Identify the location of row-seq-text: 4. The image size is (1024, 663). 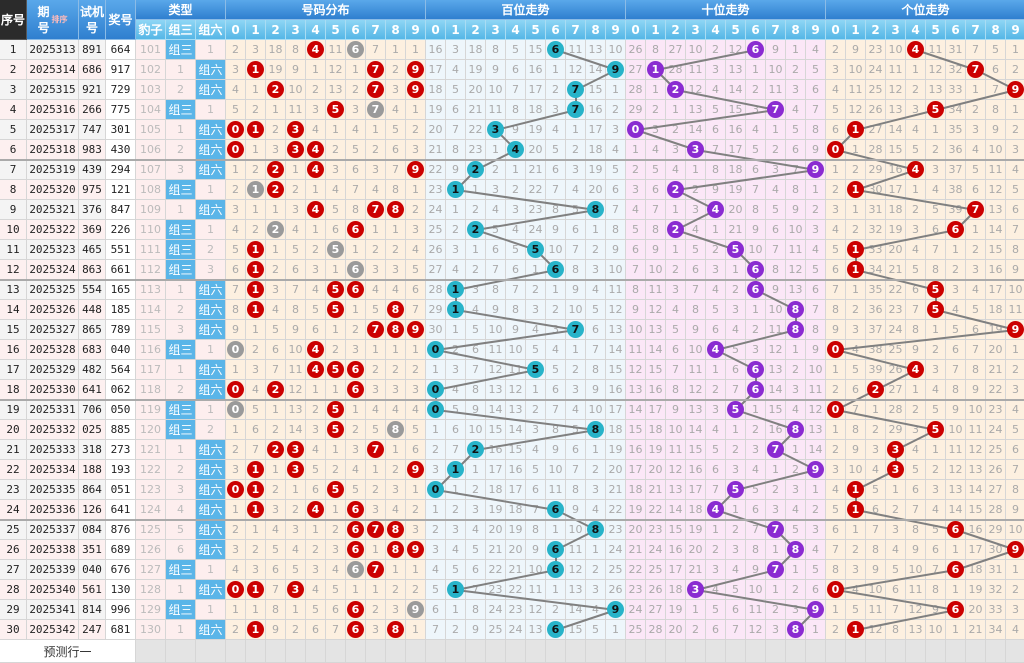
(13, 109).